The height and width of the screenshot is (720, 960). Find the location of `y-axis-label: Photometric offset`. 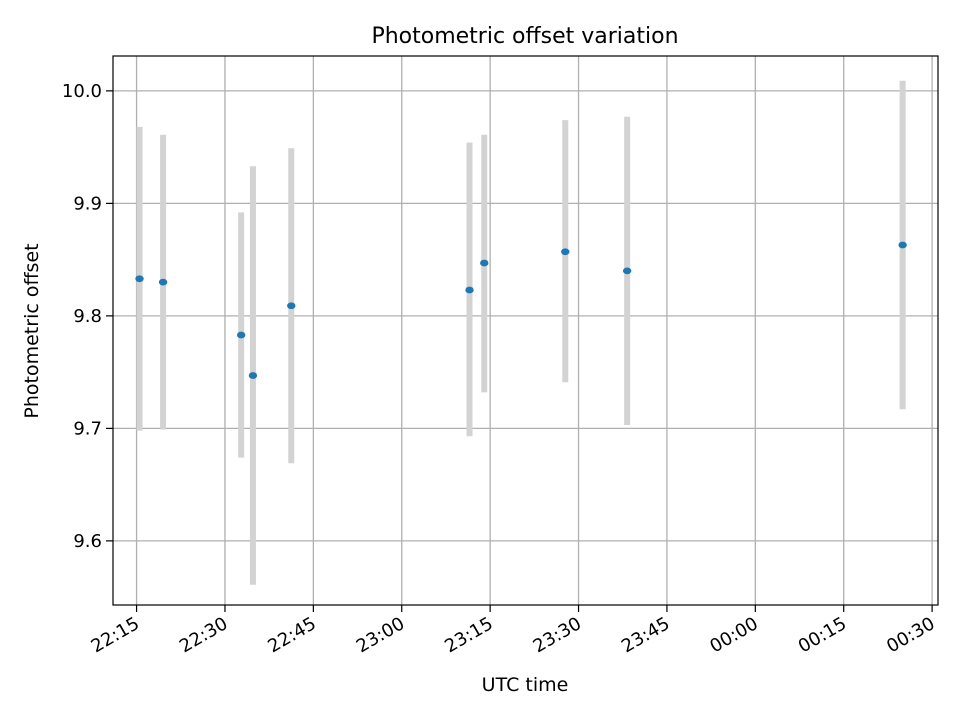

y-axis-label: Photometric offset is located at coordinates (32, 330).